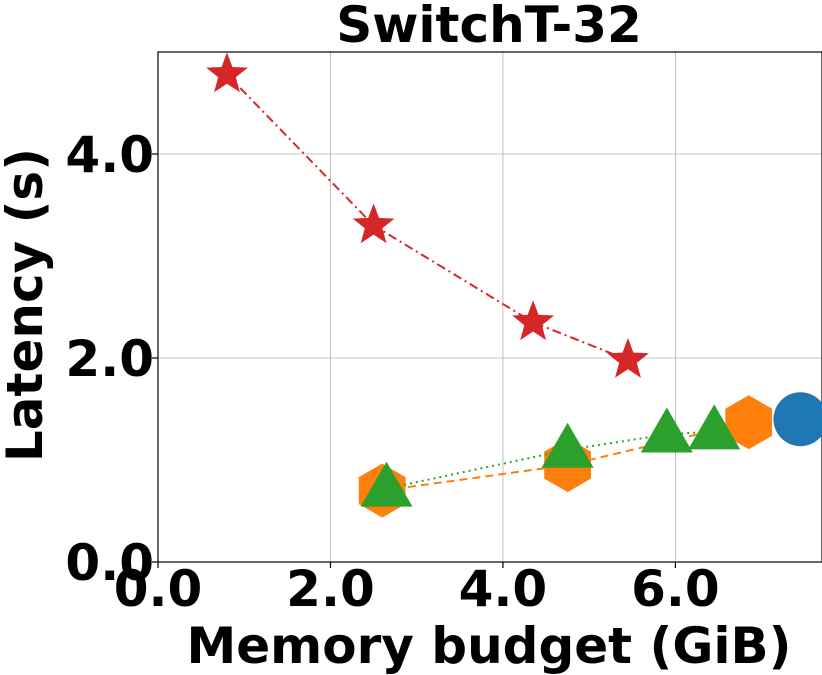 The image size is (822, 675). Describe the element at coordinates (158, 589) in the screenshot. I see `x-tick-label: 0.0` at that location.